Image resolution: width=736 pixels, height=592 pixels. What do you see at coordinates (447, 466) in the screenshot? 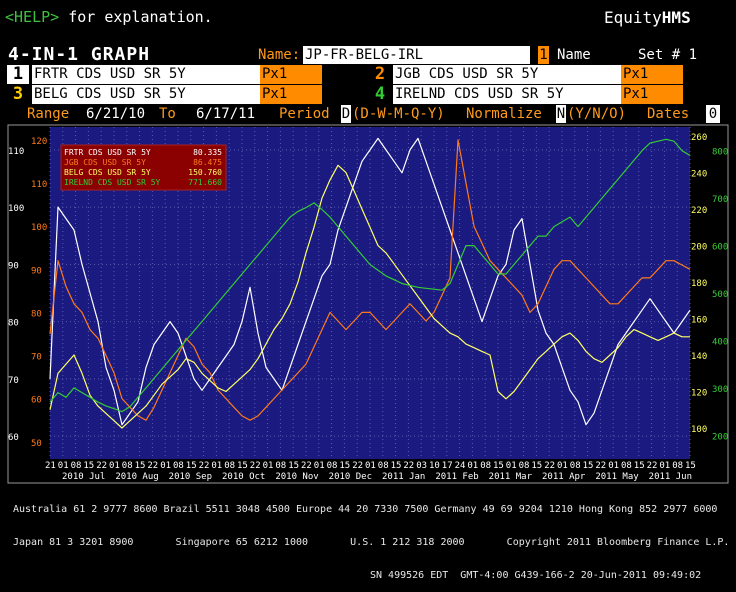
I see `x-tick-label: 17` at bounding box center [447, 466].